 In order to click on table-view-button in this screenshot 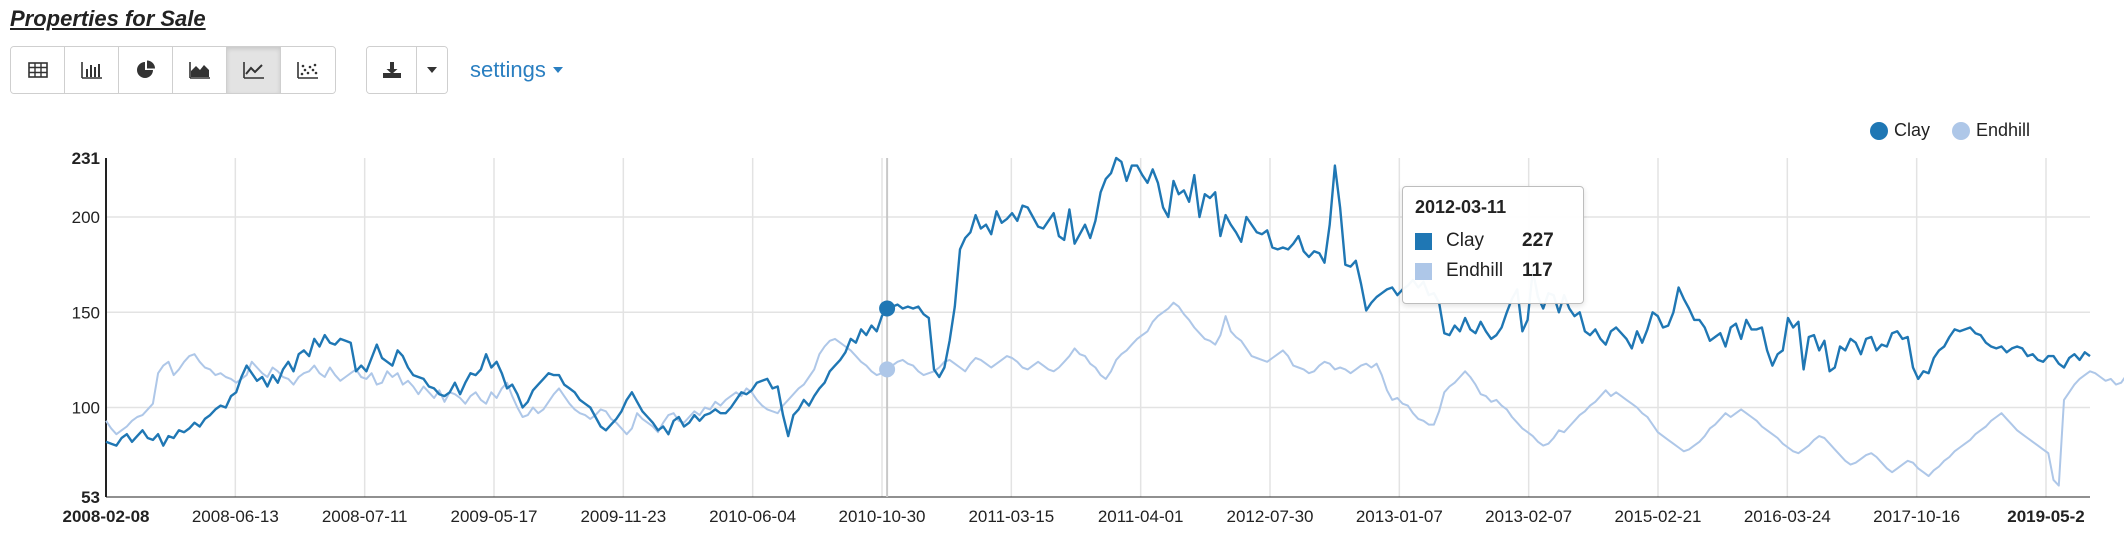, I will do `click(38, 70)`.